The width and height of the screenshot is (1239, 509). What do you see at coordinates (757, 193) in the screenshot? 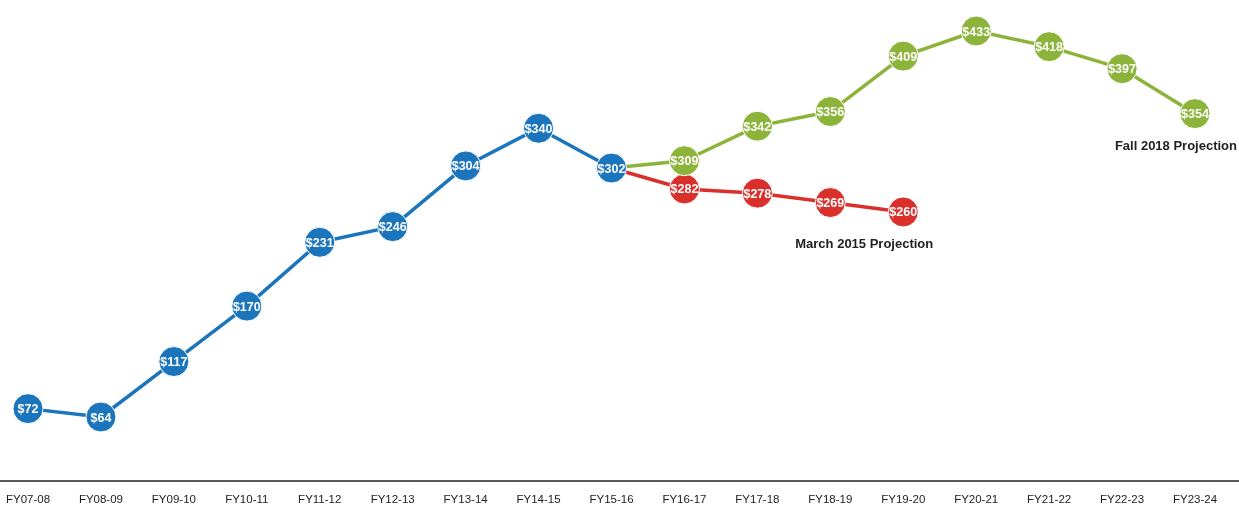
I see `data-label: $278` at bounding box center [757, 193].